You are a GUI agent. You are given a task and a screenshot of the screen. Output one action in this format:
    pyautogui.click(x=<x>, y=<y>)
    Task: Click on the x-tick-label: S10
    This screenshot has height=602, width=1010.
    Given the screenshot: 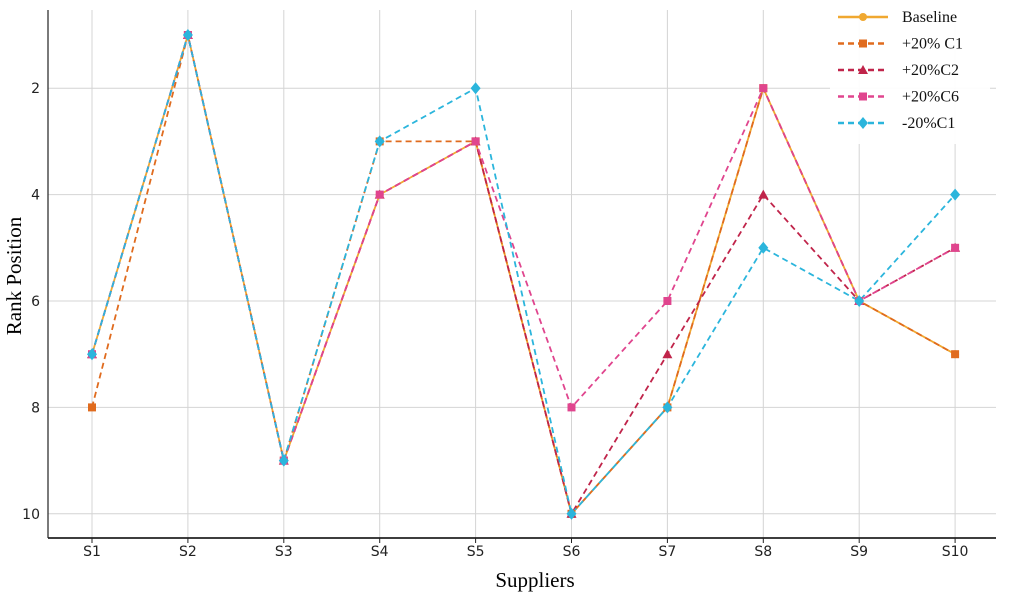 What is the action you would take?
    pyautogui.click(x=955, y=552)
    